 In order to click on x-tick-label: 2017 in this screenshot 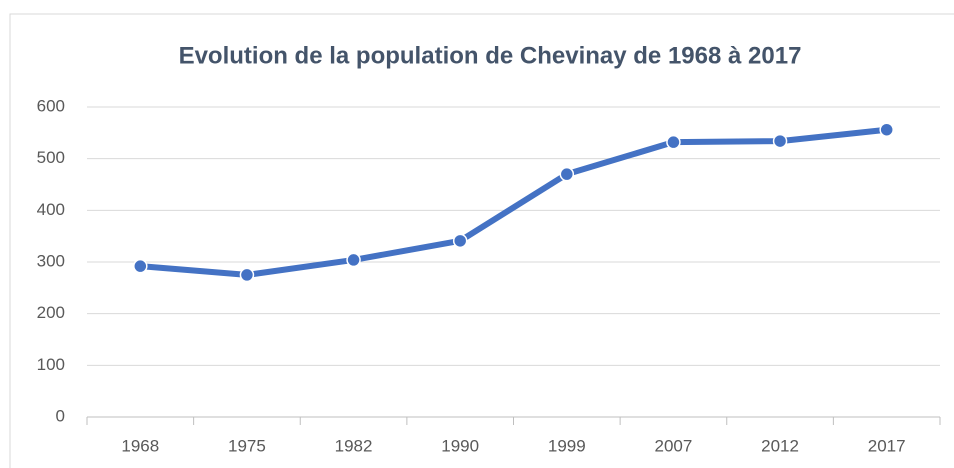, I will do `click(887, 445)`.